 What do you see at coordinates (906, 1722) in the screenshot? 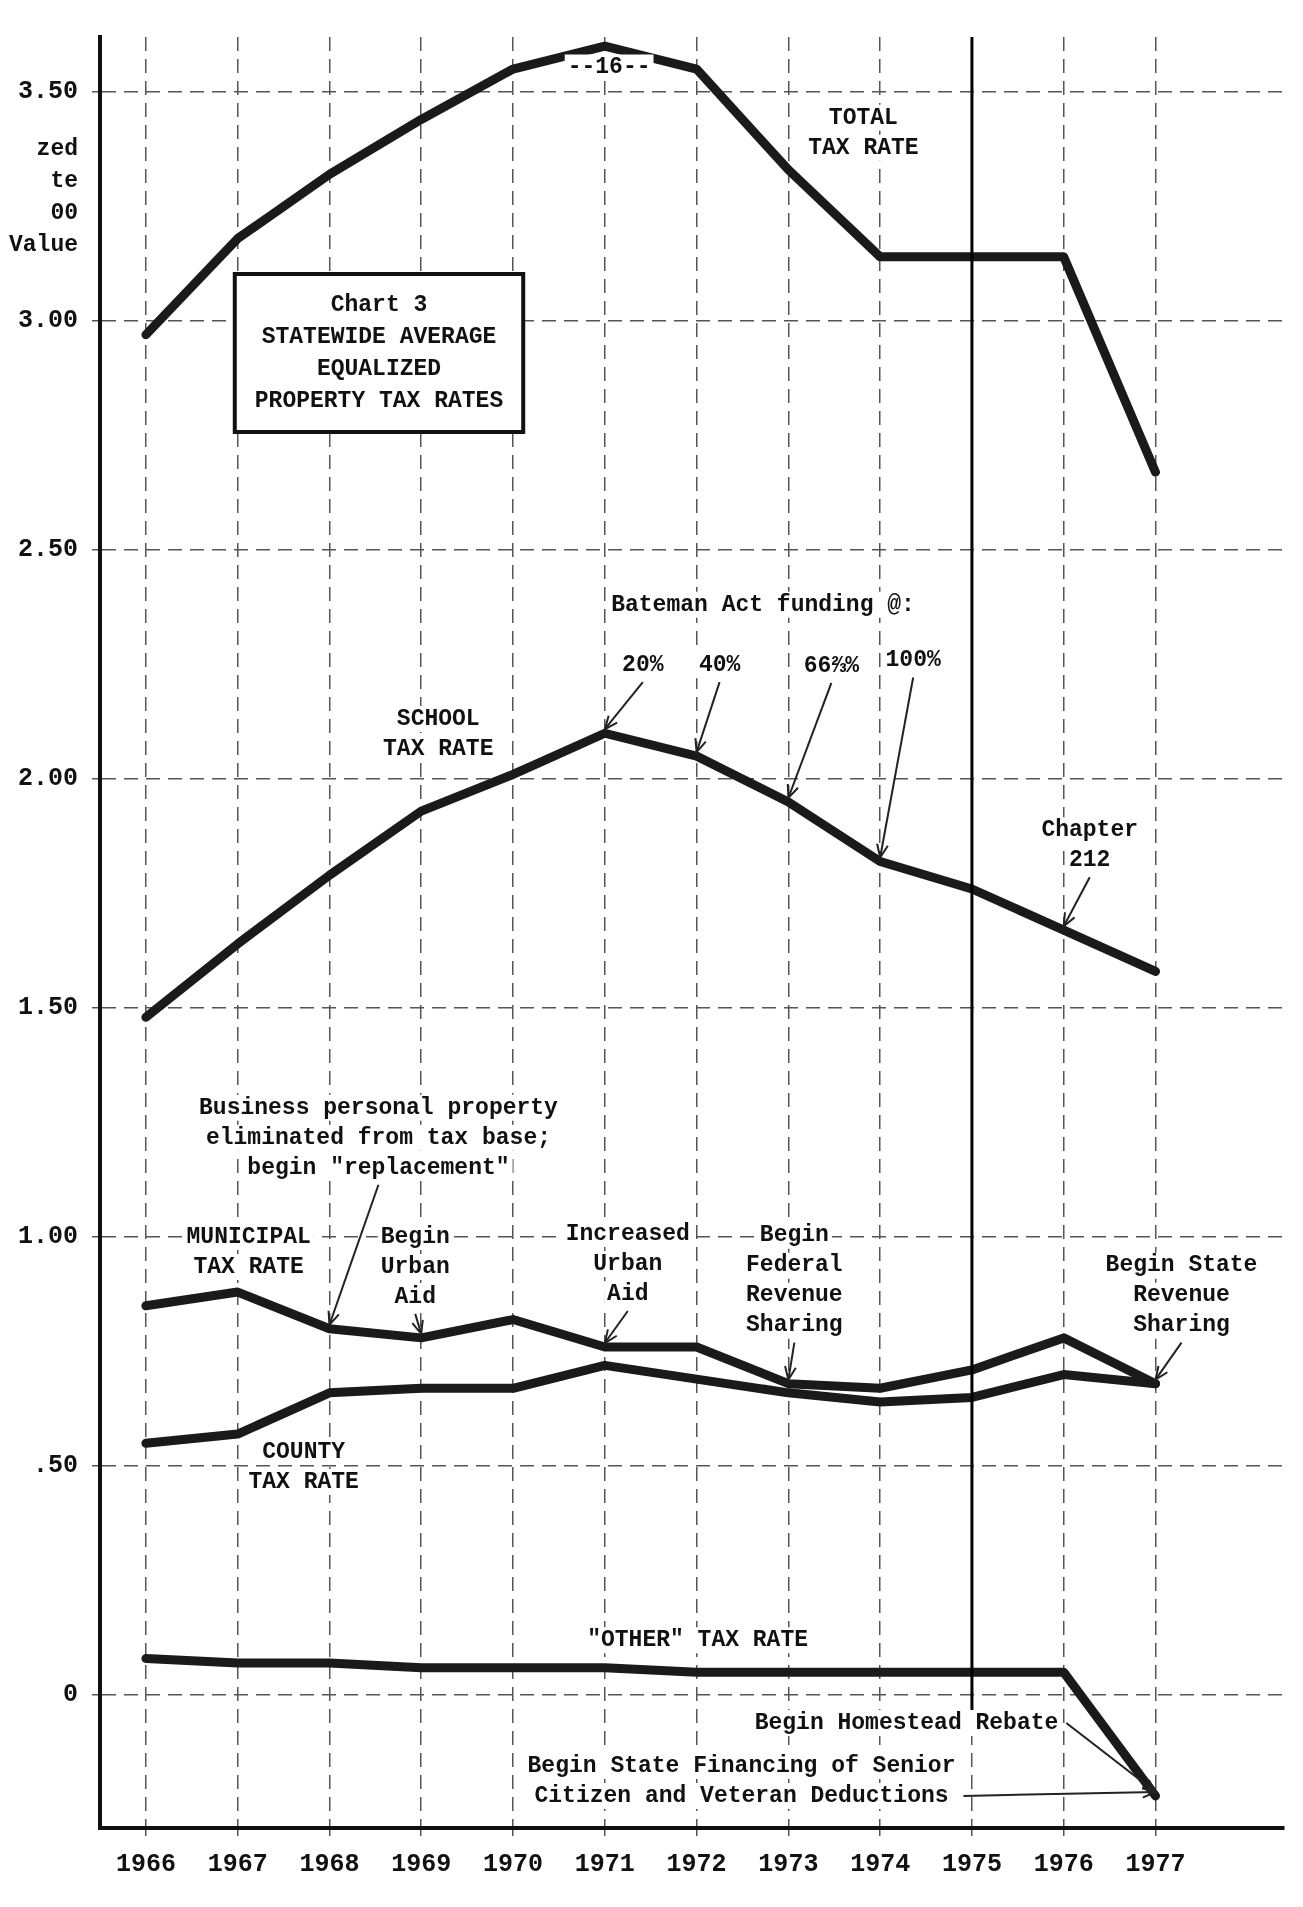
I see `annotation: Begin Homestead Rebate` at bounding box center [906, 1722].